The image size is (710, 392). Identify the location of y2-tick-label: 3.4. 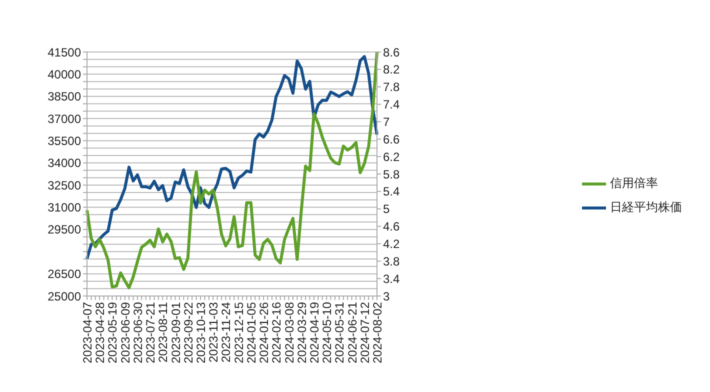
(391, 279).